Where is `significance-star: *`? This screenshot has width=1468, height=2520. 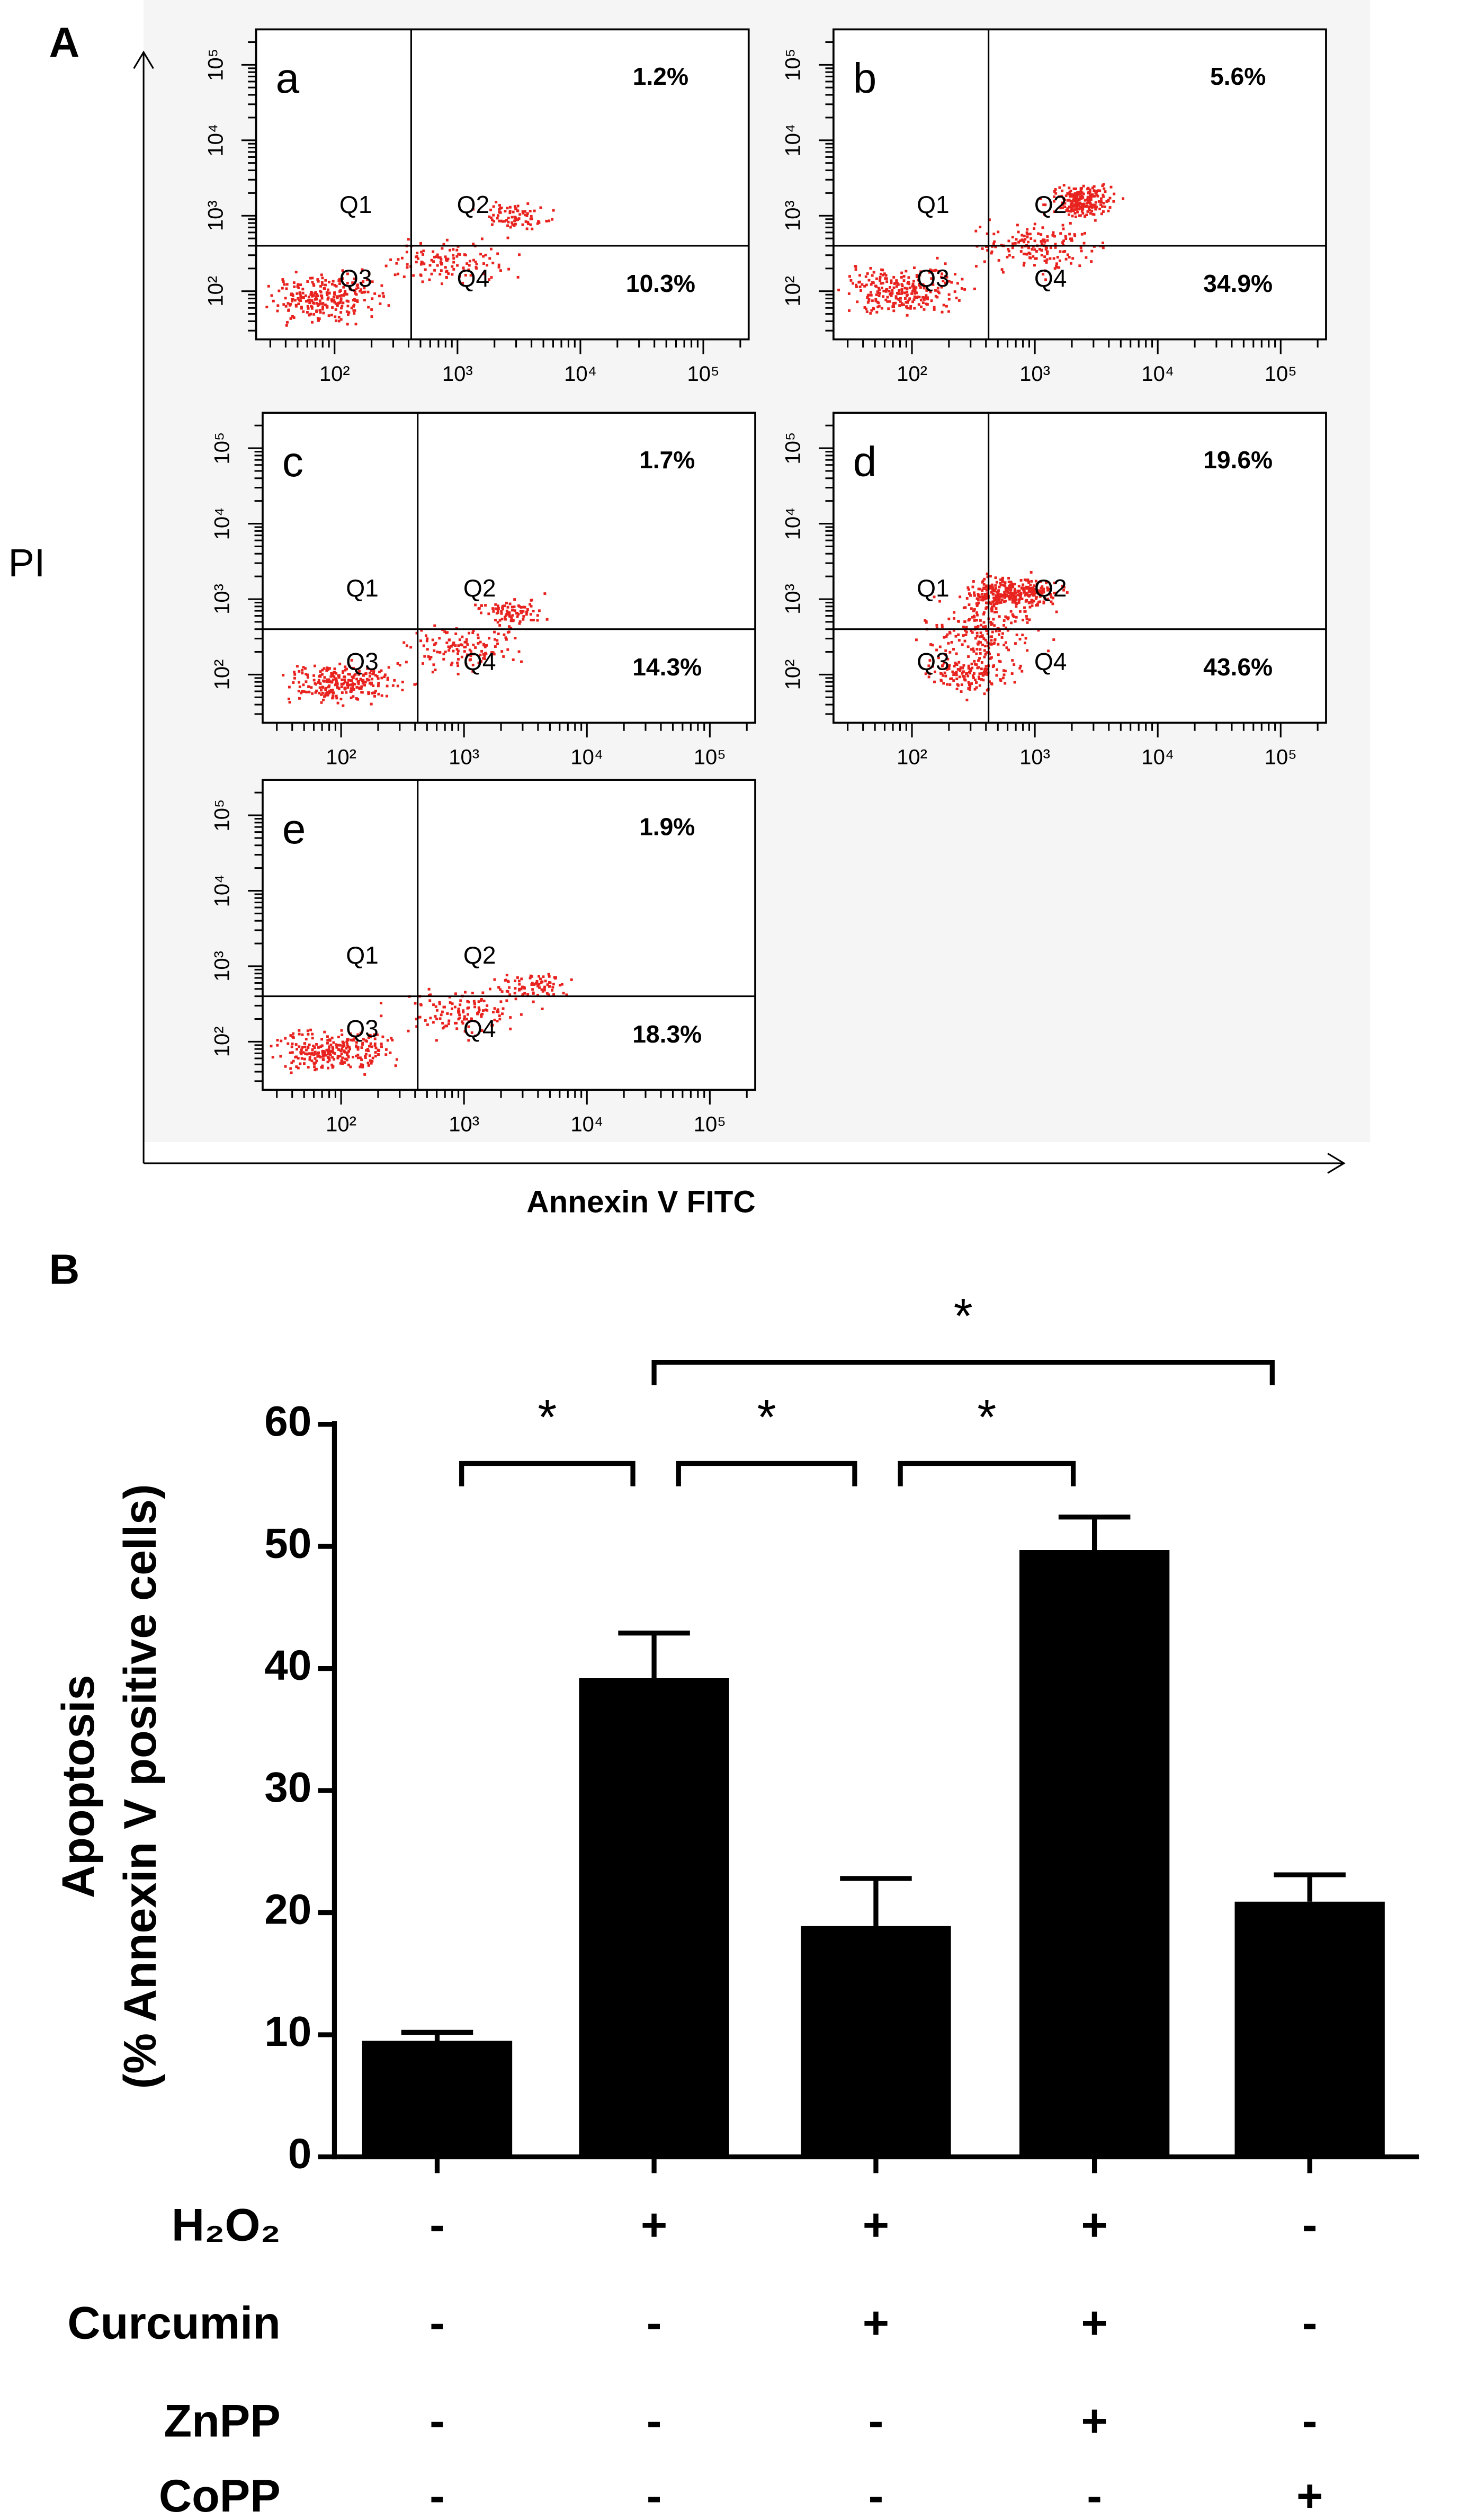
significance-star: * is located at coordinates (986, 1417).